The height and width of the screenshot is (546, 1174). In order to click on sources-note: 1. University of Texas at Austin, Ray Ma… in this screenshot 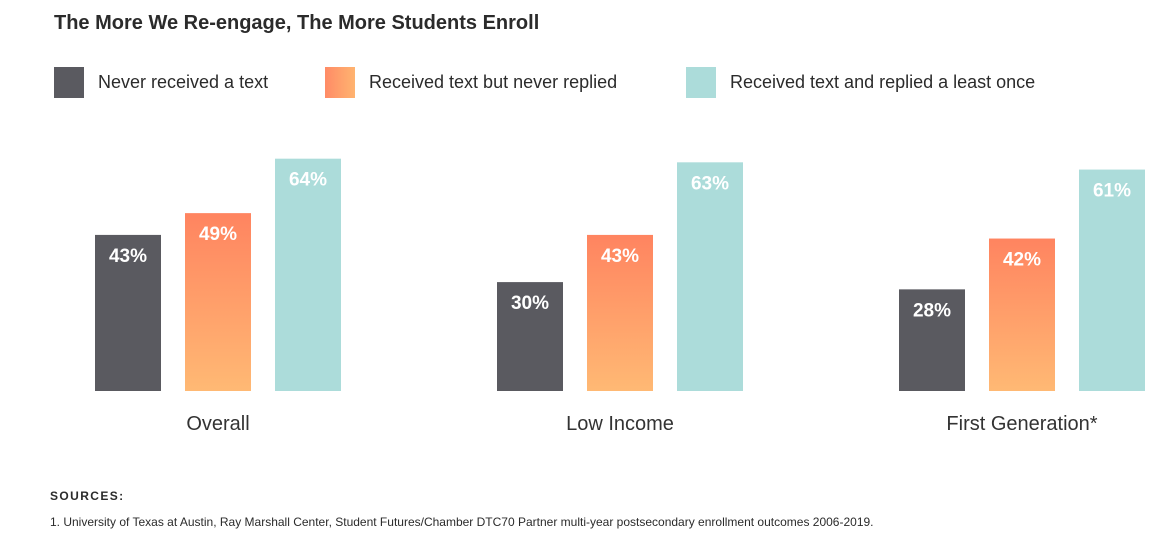, I will do `click(462, 522)`.